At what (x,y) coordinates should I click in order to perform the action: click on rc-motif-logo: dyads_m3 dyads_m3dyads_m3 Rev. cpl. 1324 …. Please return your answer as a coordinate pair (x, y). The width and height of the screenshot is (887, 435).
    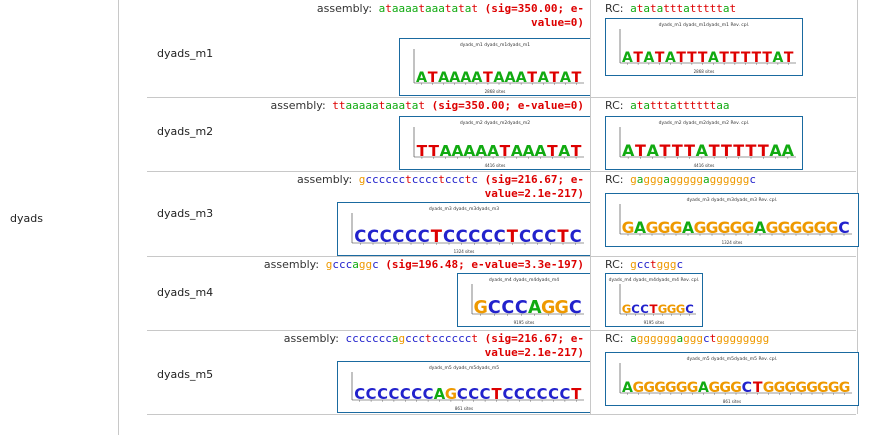
    Looking at the image, I should click on (732, 220).